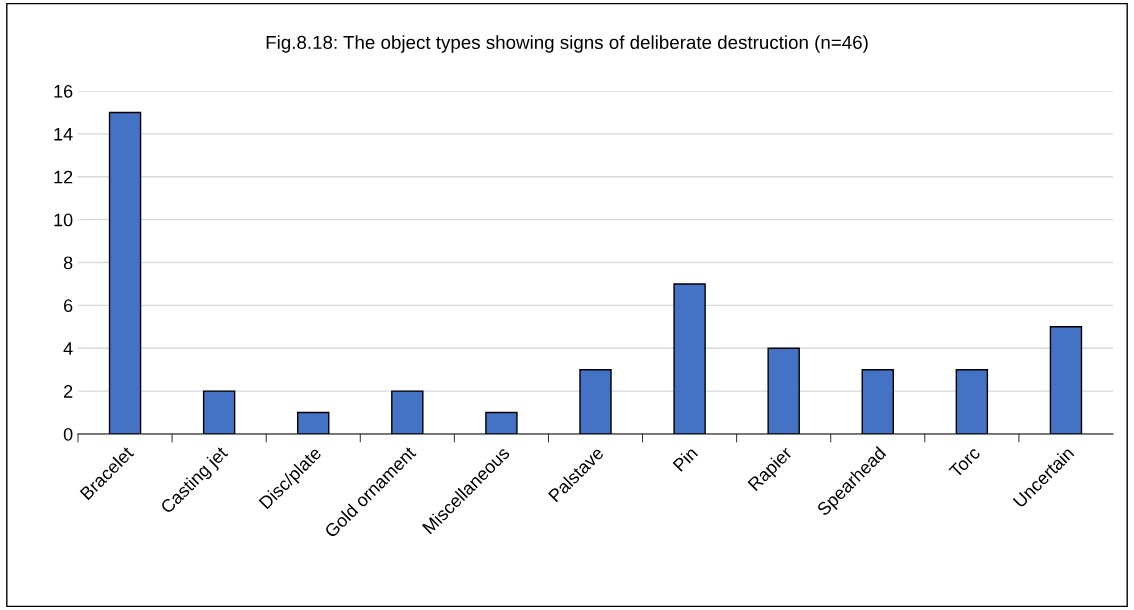  I want to click on chart-title: Fig.8.18: The object types showing signs of deliberate destruction (n=46), so click(567, 44).